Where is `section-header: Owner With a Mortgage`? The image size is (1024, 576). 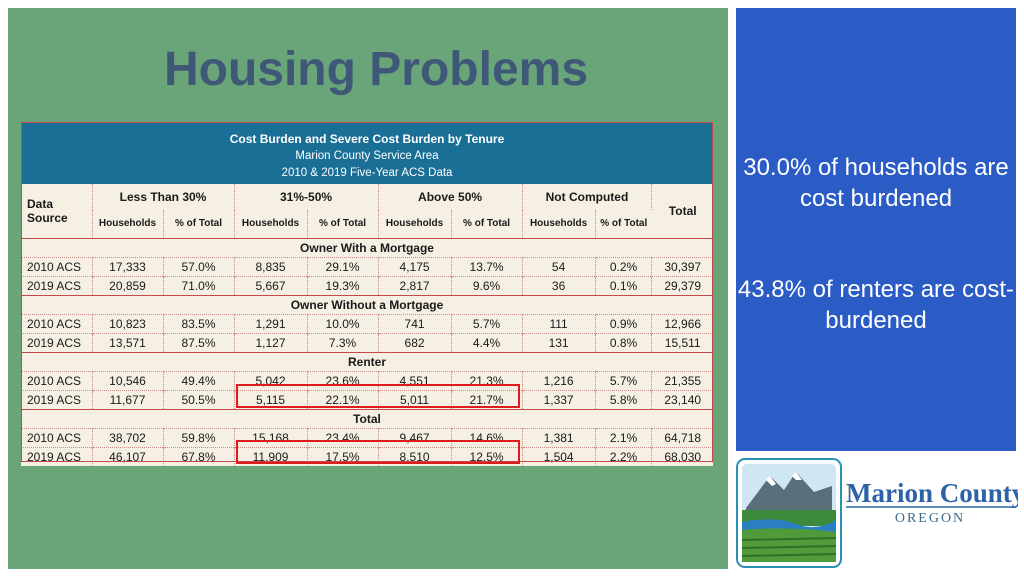
section-header: Owner With a Mortgage is located at coordinates (367, 248).